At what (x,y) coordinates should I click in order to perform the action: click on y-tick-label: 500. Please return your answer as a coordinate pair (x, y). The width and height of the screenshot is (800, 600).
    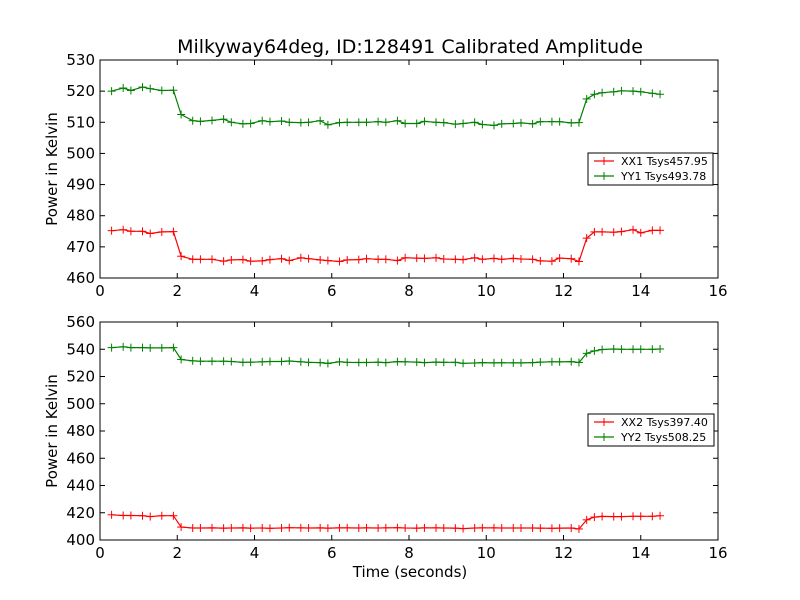
    Looking at the image, I should click on (80, 153).